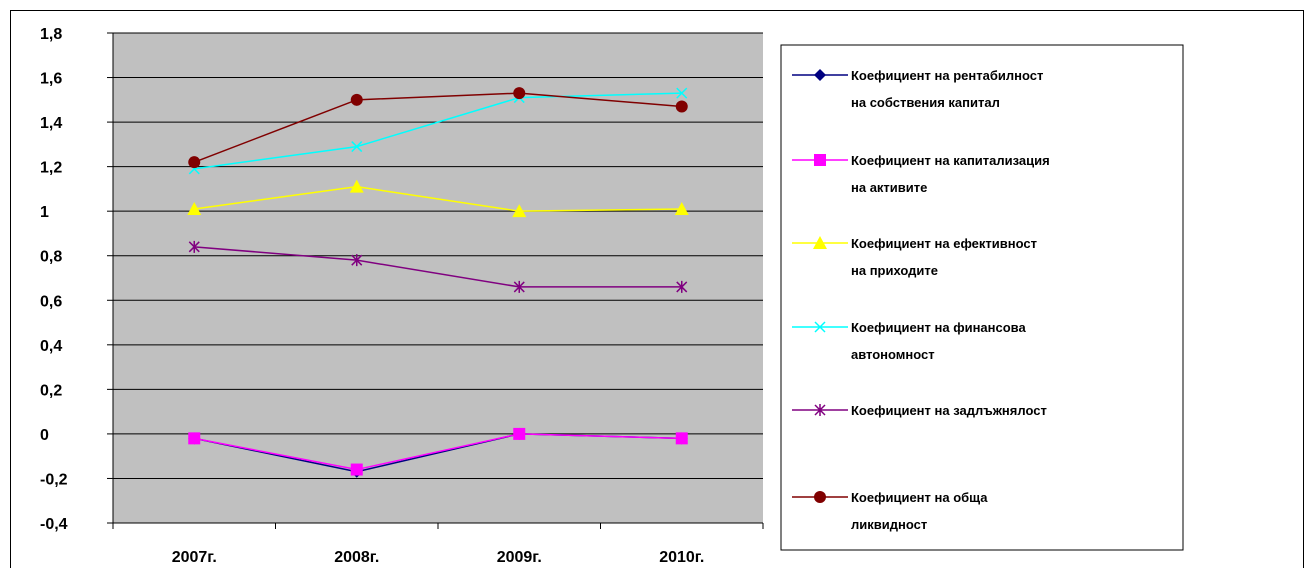  What do you see at coordinates (51, 79) in the screenshot?
I see `y-tick-label: 1,6` at bounding box center [51, 79].